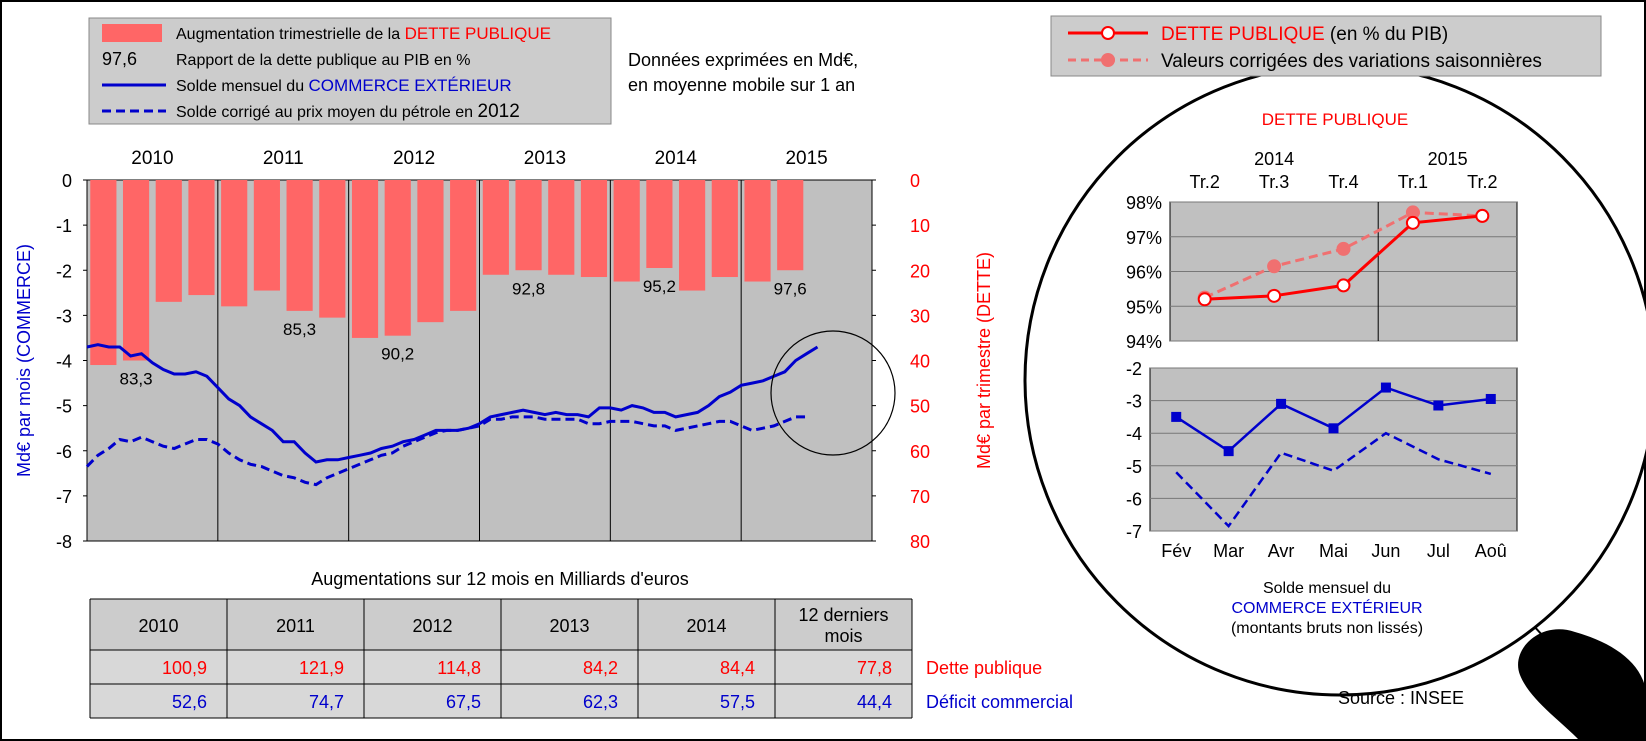 The image size is (1646, 741). I want to click on zoom-month-label: Avr, so click(1281, 551).